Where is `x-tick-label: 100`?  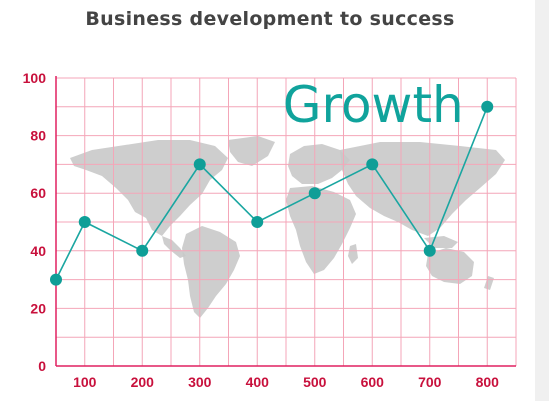
x-tick-label: 100 is located at coordinates (85, 382).